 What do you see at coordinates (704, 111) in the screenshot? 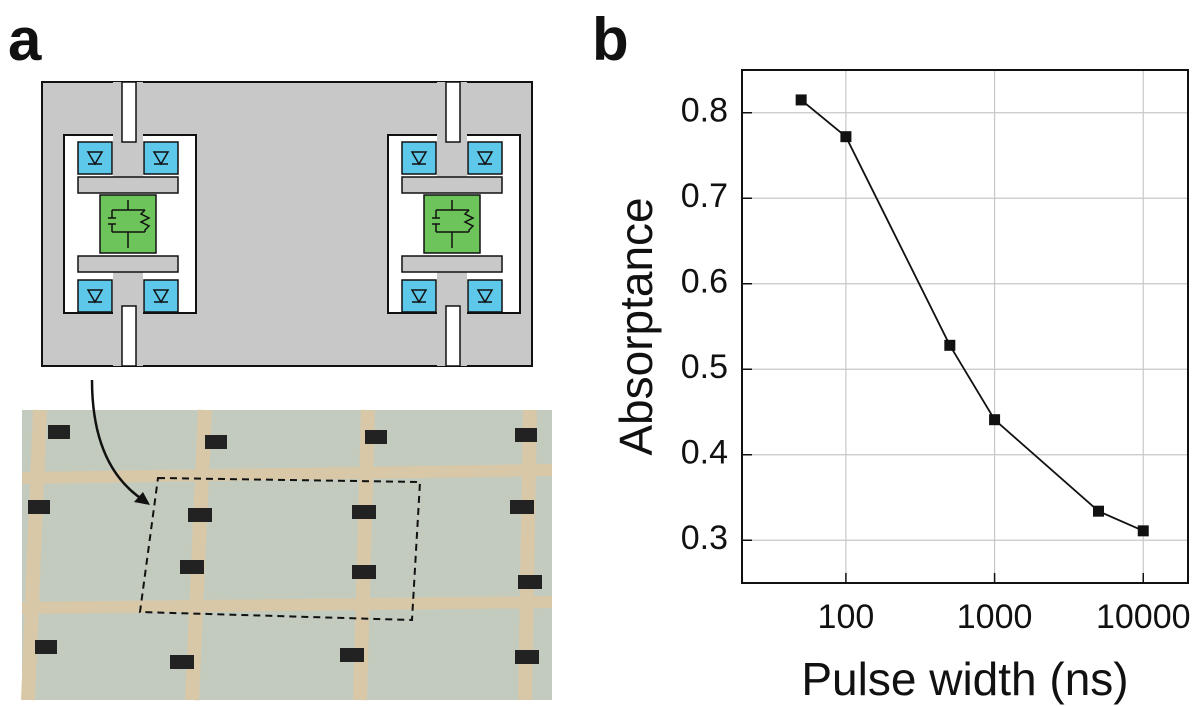
I see `y-tick-label: 0.8` at bounding box center [704, 111].